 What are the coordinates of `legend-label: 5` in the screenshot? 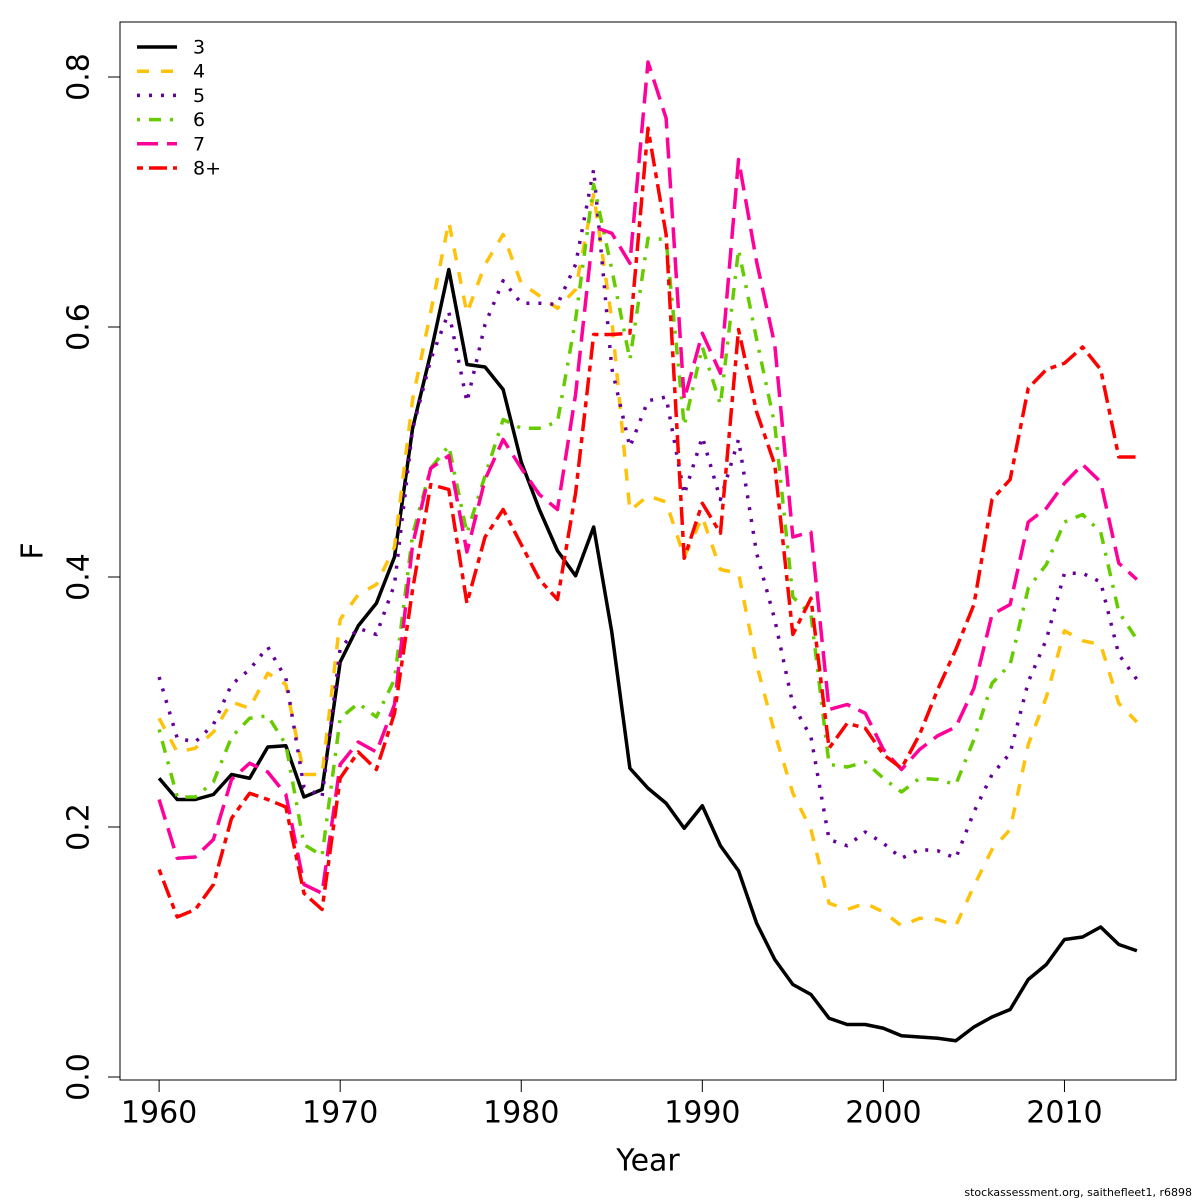 It's located at (199, 96).